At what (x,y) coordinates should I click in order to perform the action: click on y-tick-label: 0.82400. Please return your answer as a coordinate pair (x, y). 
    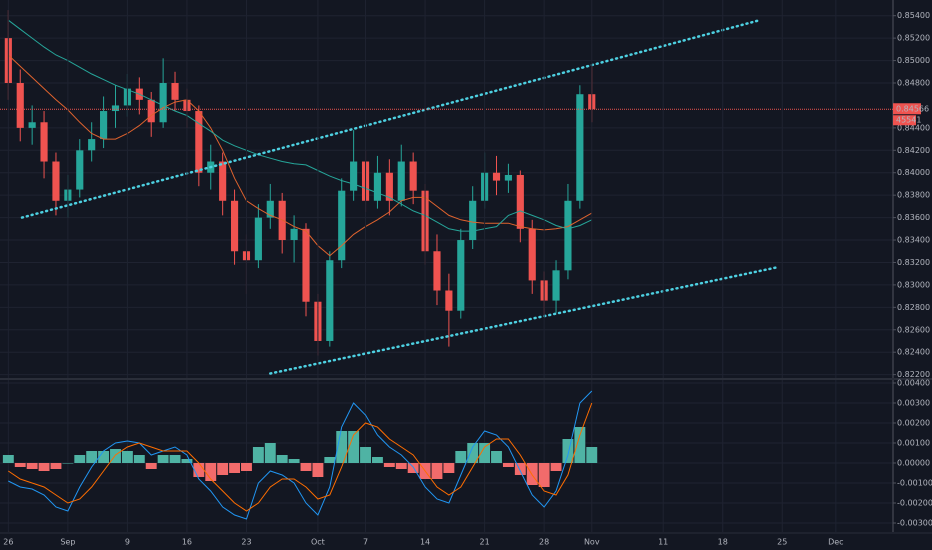
    Looking at the image, I should click on (913, 352).